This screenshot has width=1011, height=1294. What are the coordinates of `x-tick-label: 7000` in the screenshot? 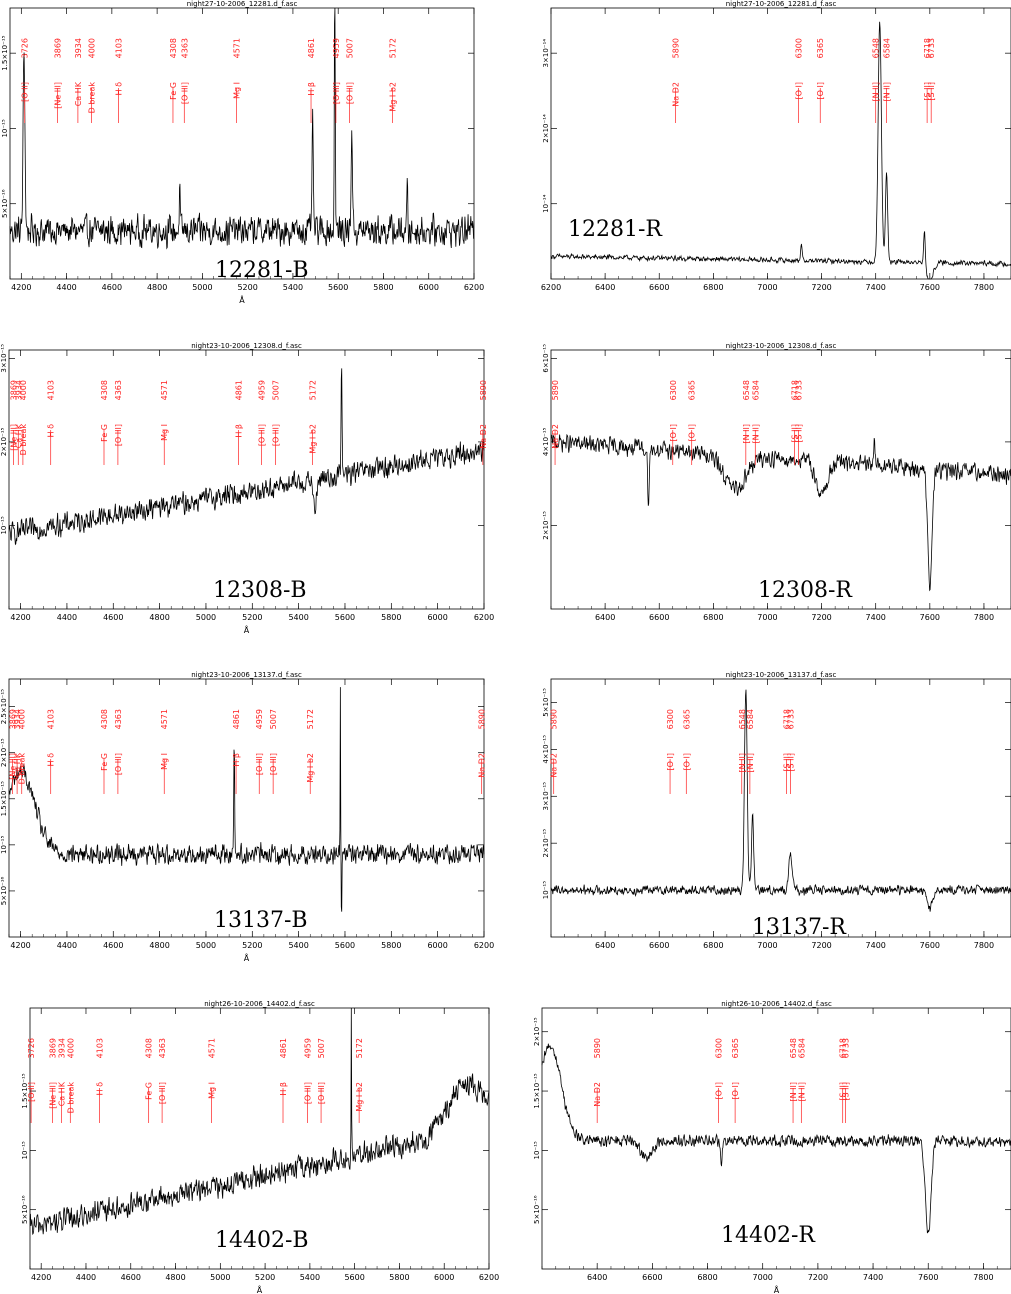 It's located at (763, 1277).